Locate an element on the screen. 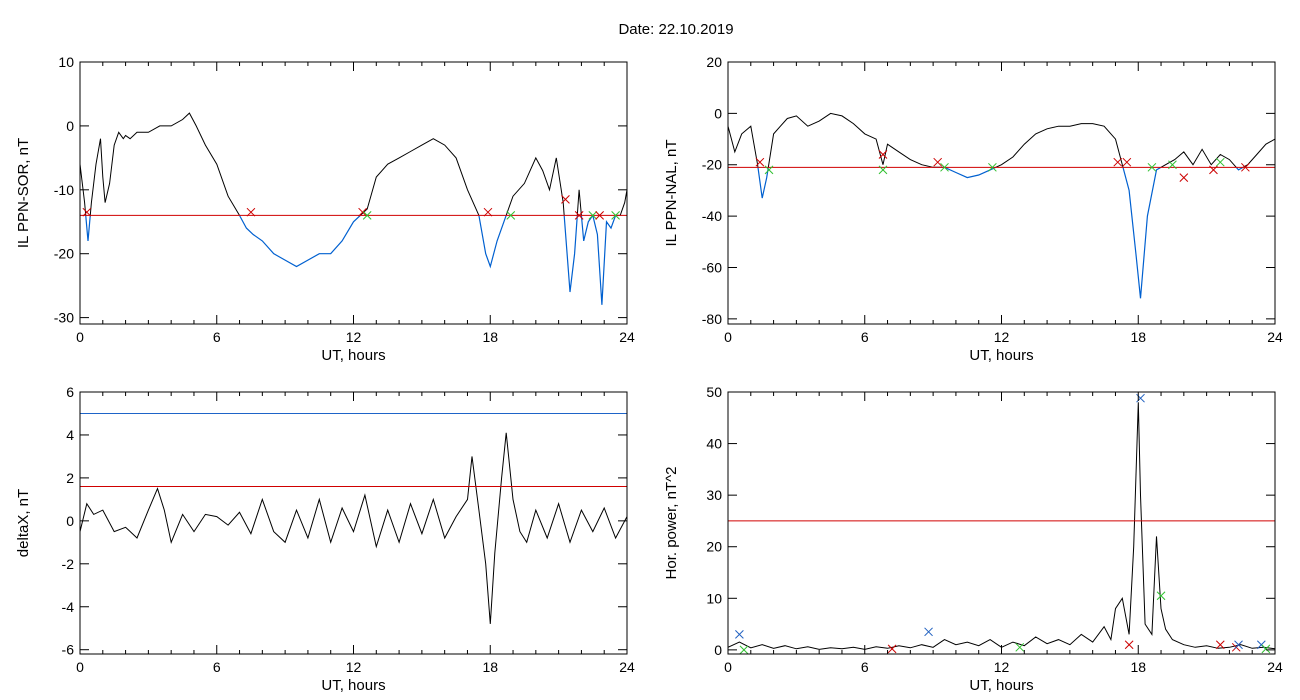 The height and width of the screenshot is (700, 1300). trace-above-group is located at coordinates (1001, 140).